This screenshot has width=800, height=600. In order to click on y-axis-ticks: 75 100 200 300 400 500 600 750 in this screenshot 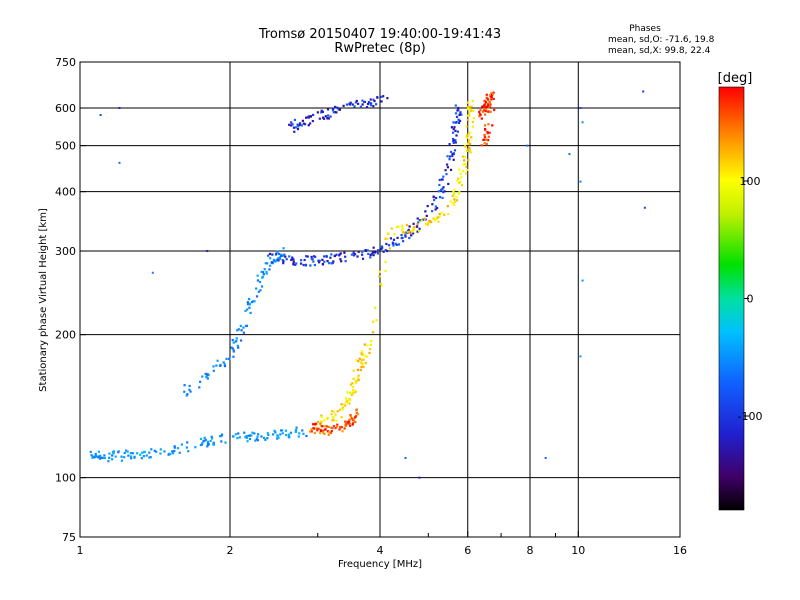, I will do `click(70, 300)`.